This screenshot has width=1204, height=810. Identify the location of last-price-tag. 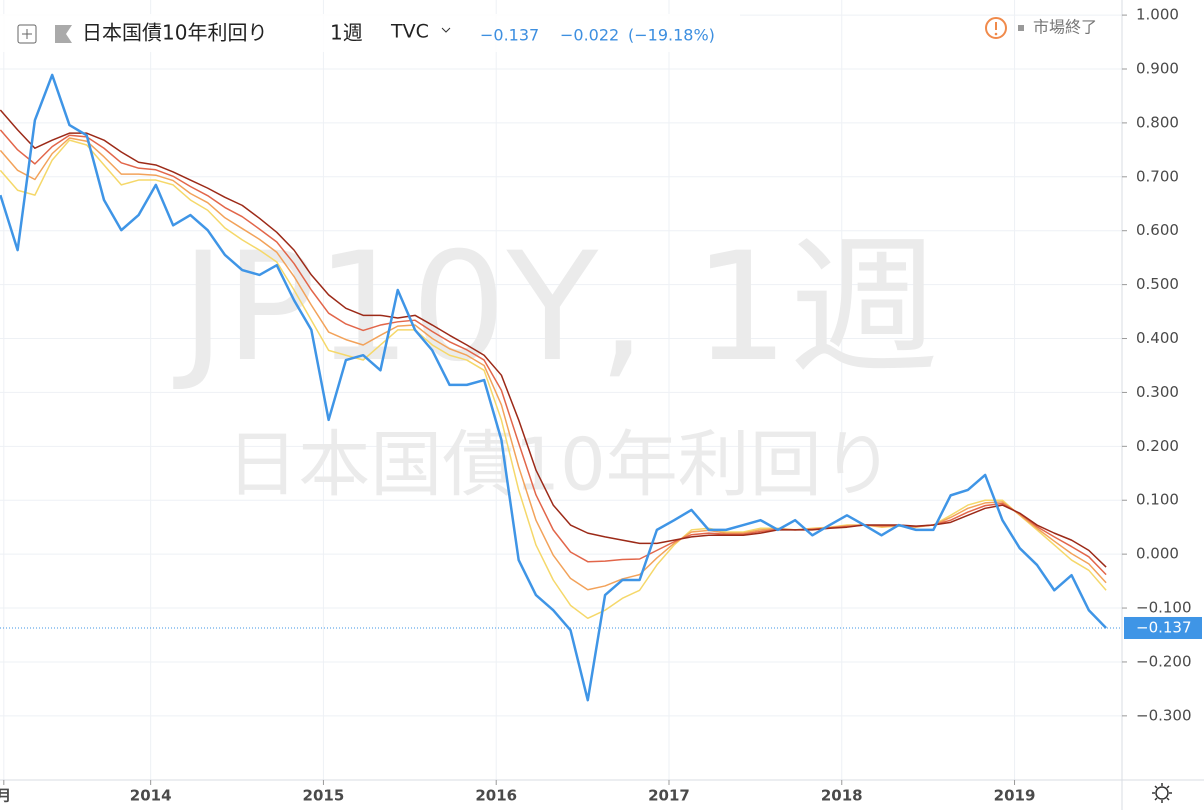
(1163, 627).